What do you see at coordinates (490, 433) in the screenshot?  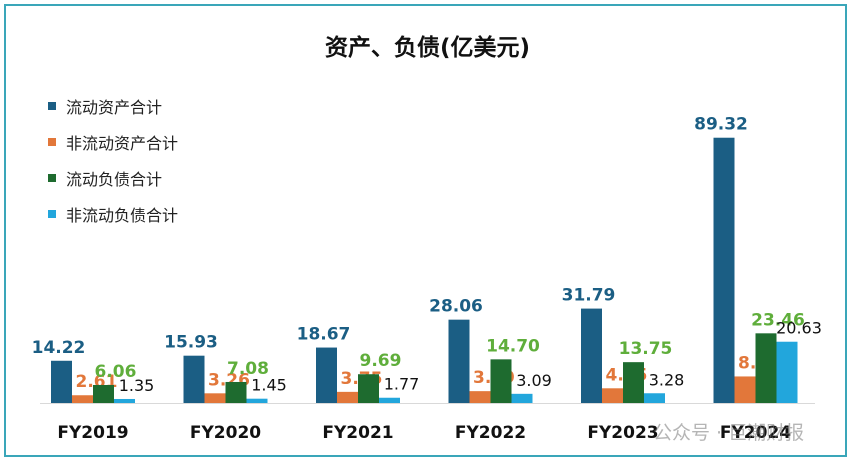 I see `x-tick-label-fy2022: FY2022` at bounding box center [490, 433].